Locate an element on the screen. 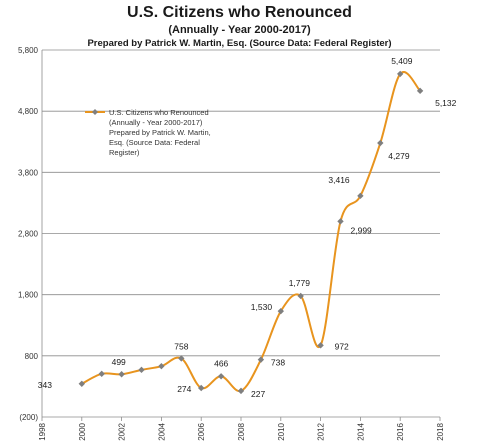 Image resolution: width=479 pixels, height=445 pixels. y-tick-label: 3,800 is located at coordinates (28, 172).